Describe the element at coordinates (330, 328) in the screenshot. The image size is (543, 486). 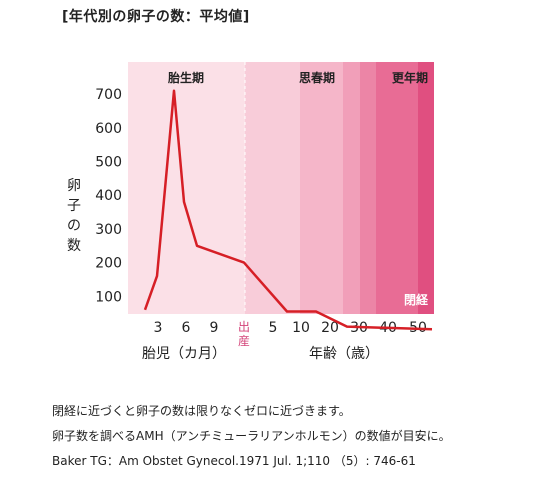
I see `x-tick-label-age: 20` at that location.